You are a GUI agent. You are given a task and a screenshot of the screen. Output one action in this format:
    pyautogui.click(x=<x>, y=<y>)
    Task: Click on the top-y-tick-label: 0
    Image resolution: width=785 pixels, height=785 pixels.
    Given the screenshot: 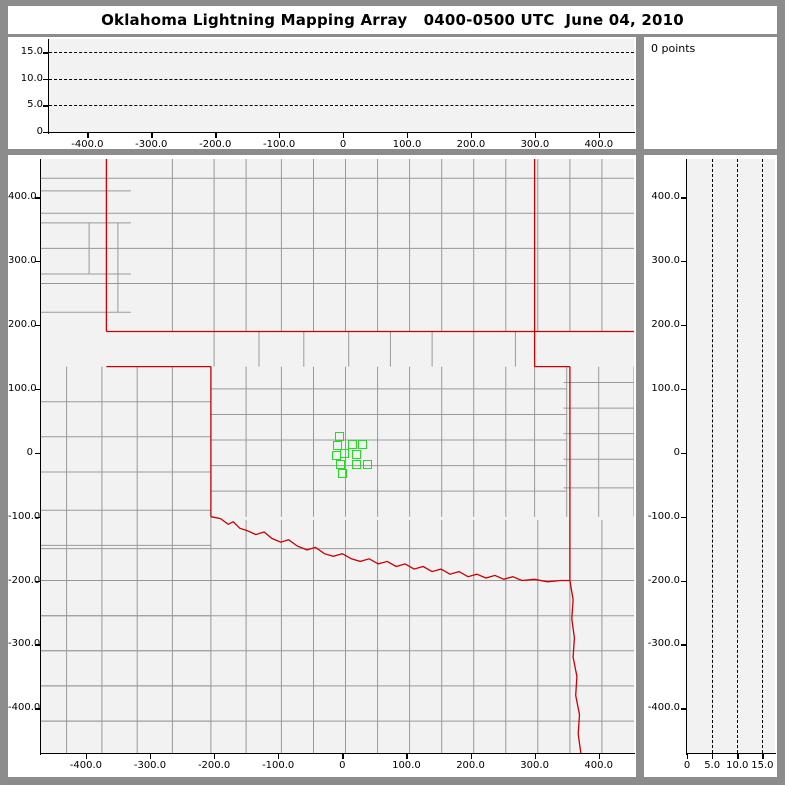 What is the action you would take?
    pyautogui.click(x=39, y=131)
    